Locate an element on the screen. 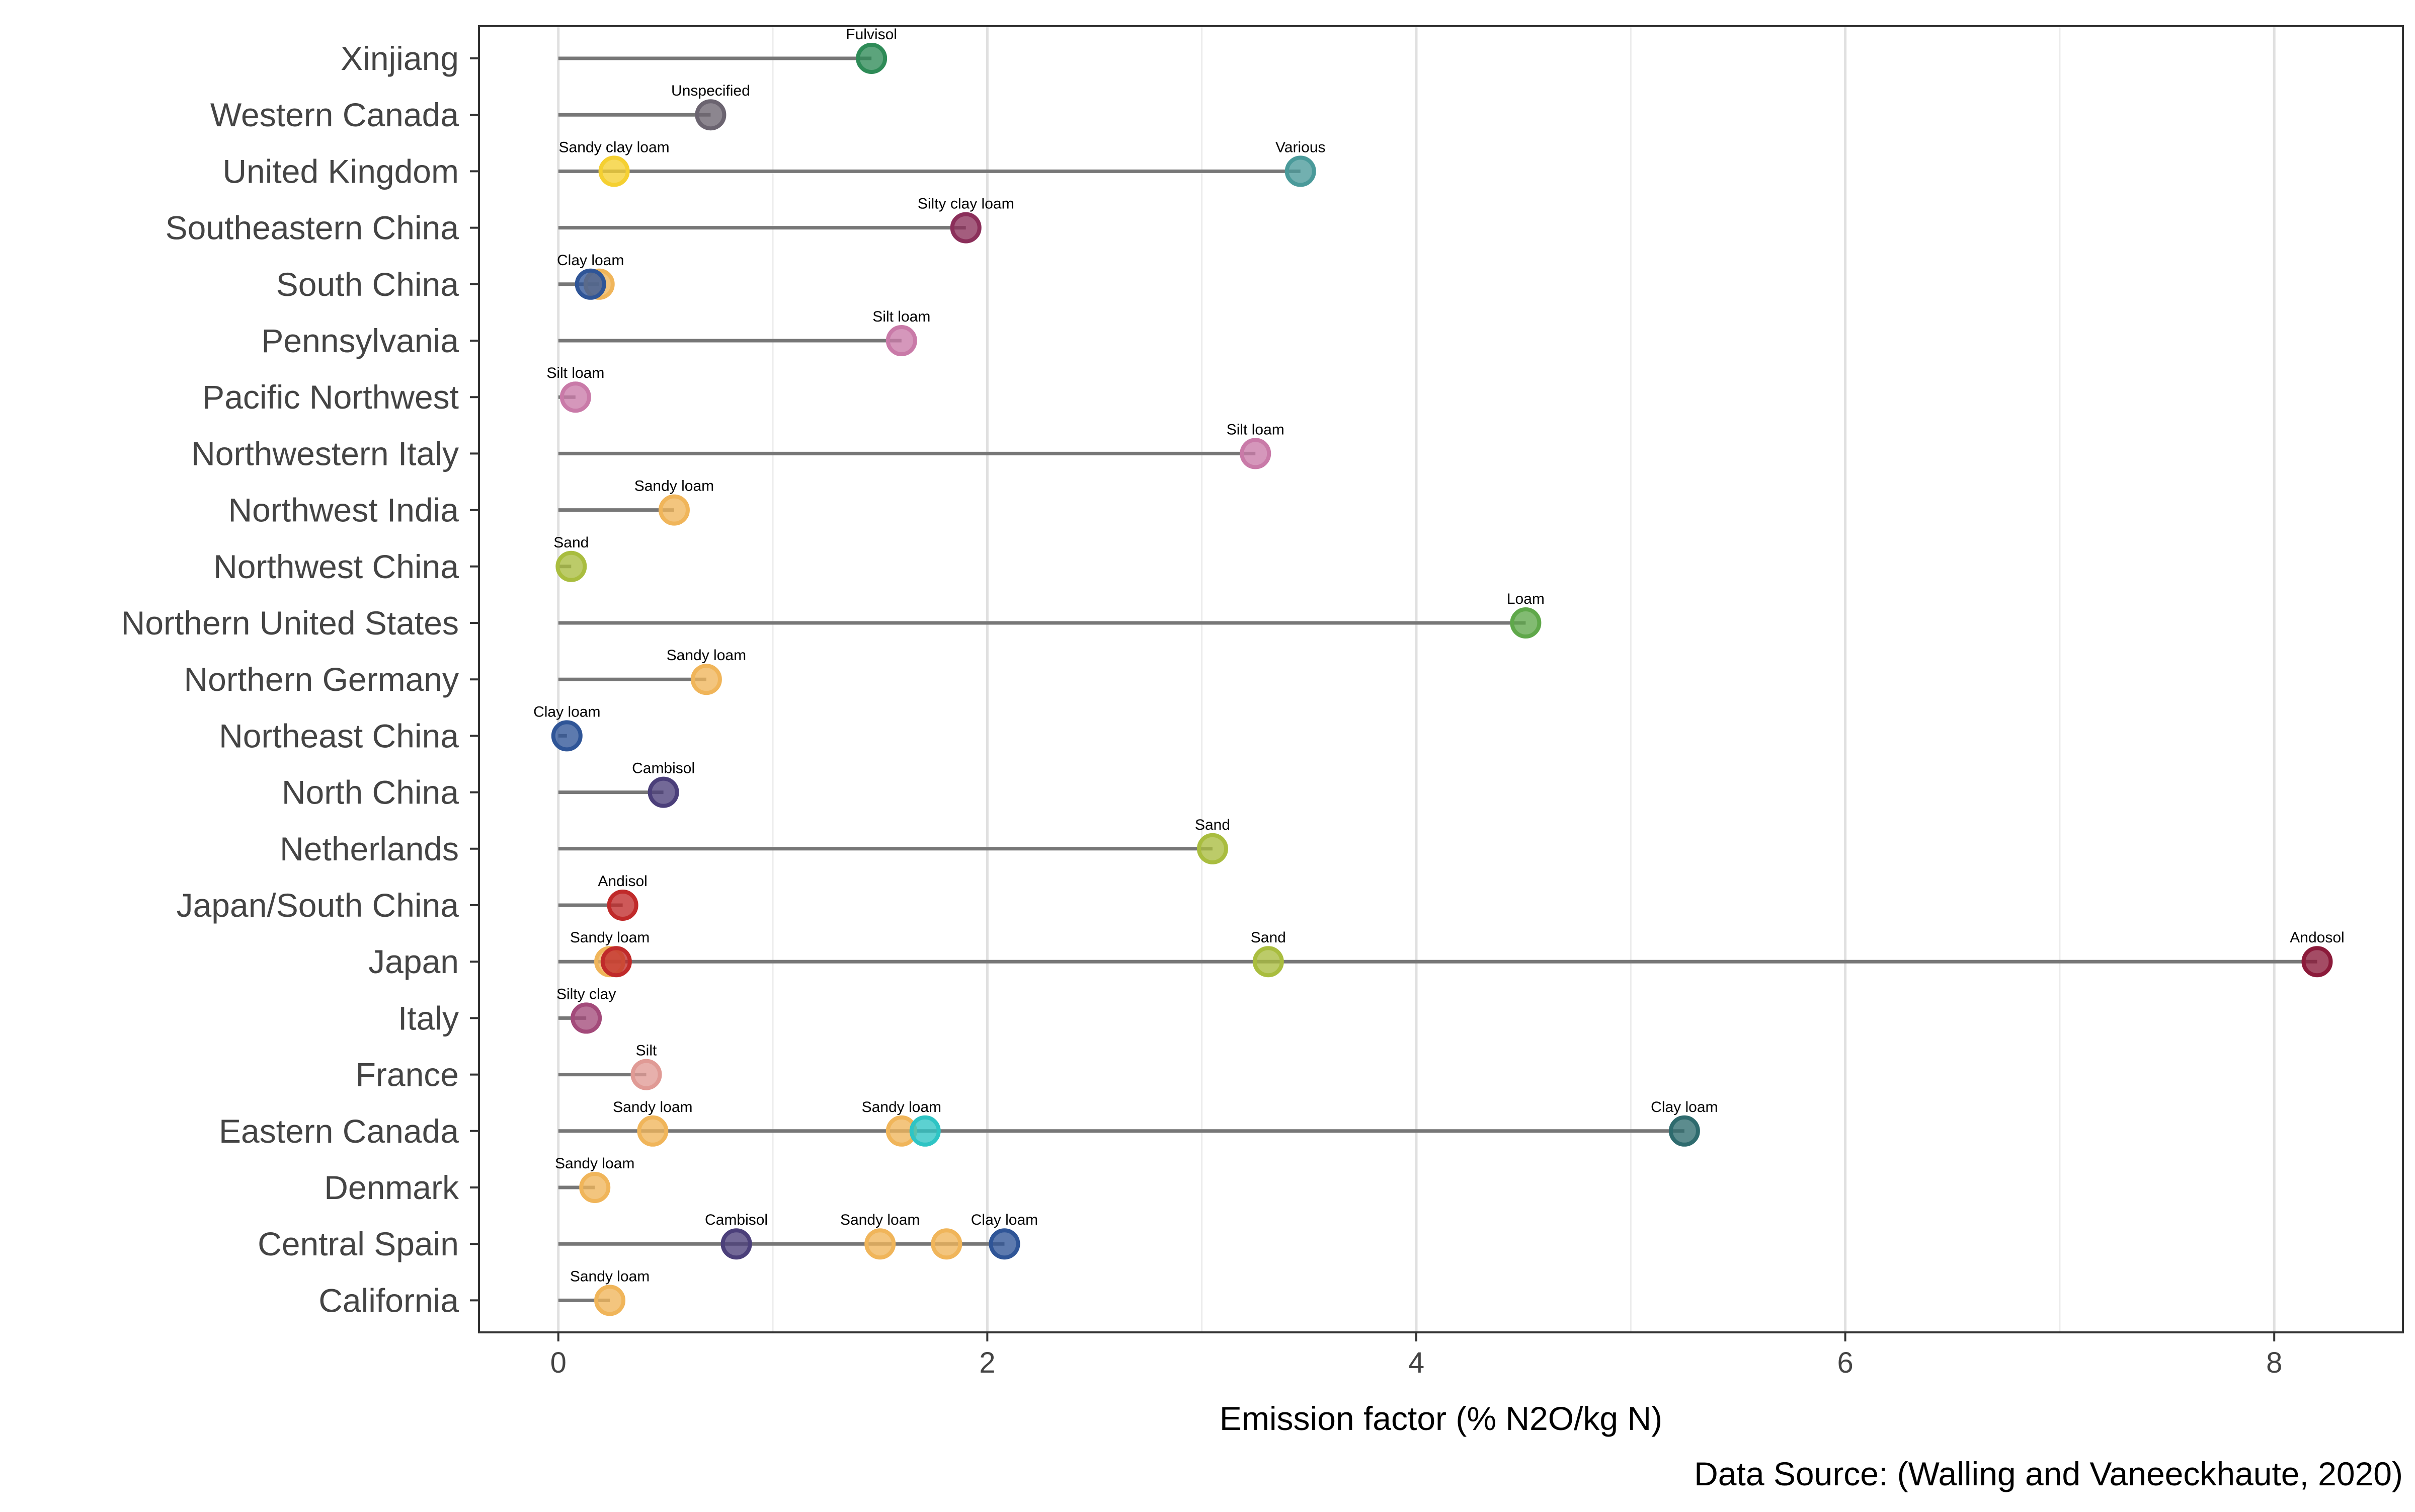 Image resolution: width=2415 pixels, height=1512 pixels. soil-label-france-silt: Silt is located at coordinates (646, 1051).